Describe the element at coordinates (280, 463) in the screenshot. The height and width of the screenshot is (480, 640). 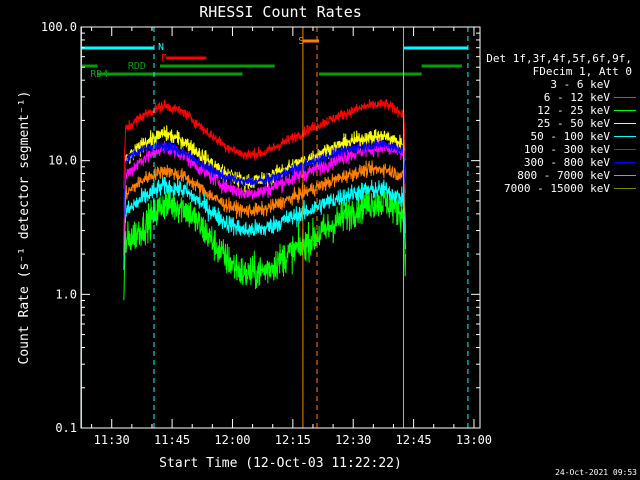
I see `x-axis-label: Start Time (12-Oct-03 11:22:22)` at that location.